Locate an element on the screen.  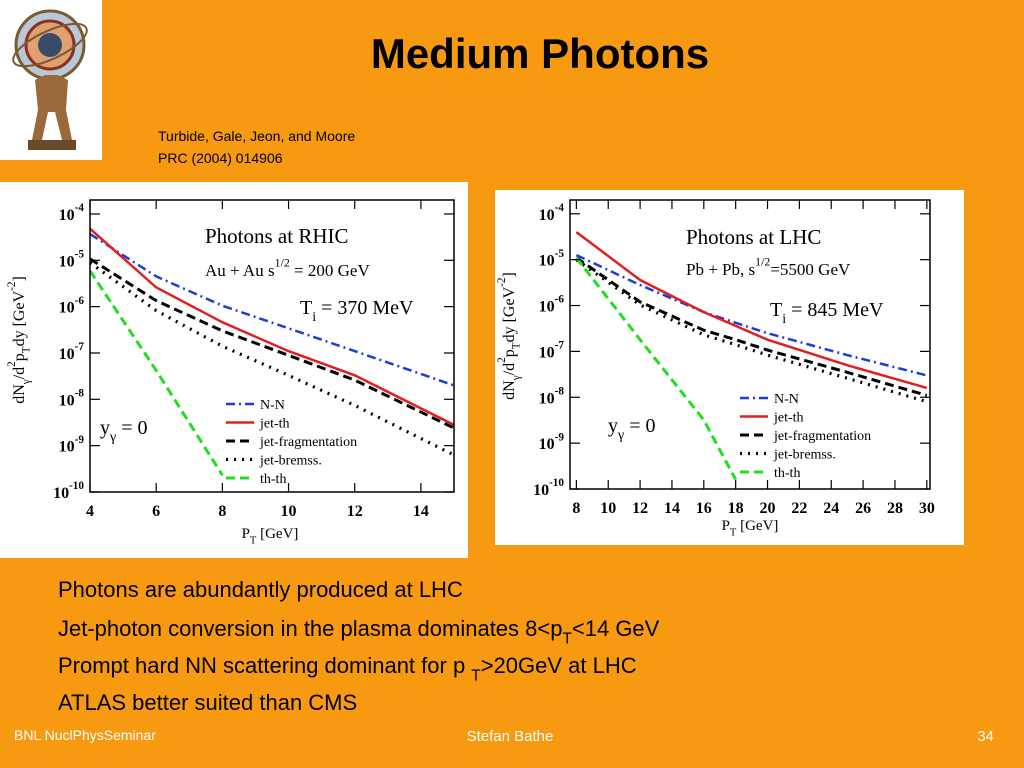
x-tick-label: 26 is located at coordinates (863, 508).